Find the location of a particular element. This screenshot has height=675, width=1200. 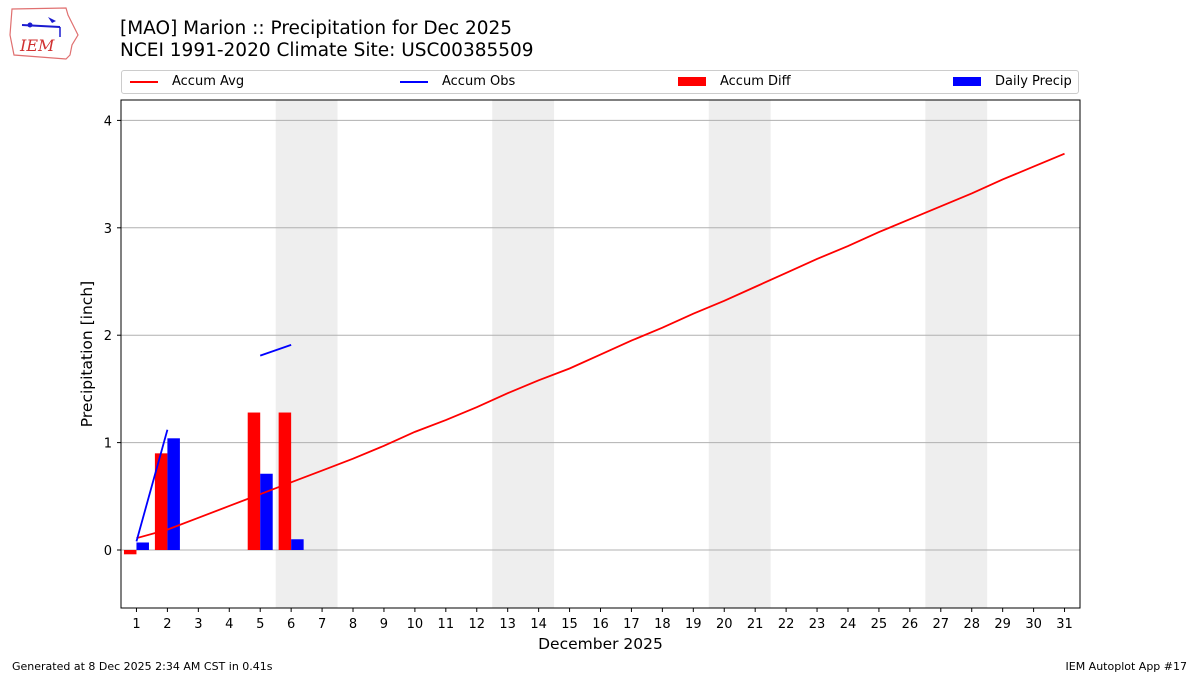

x-axis-label: December 2025 is located at coordinates (600, 644).